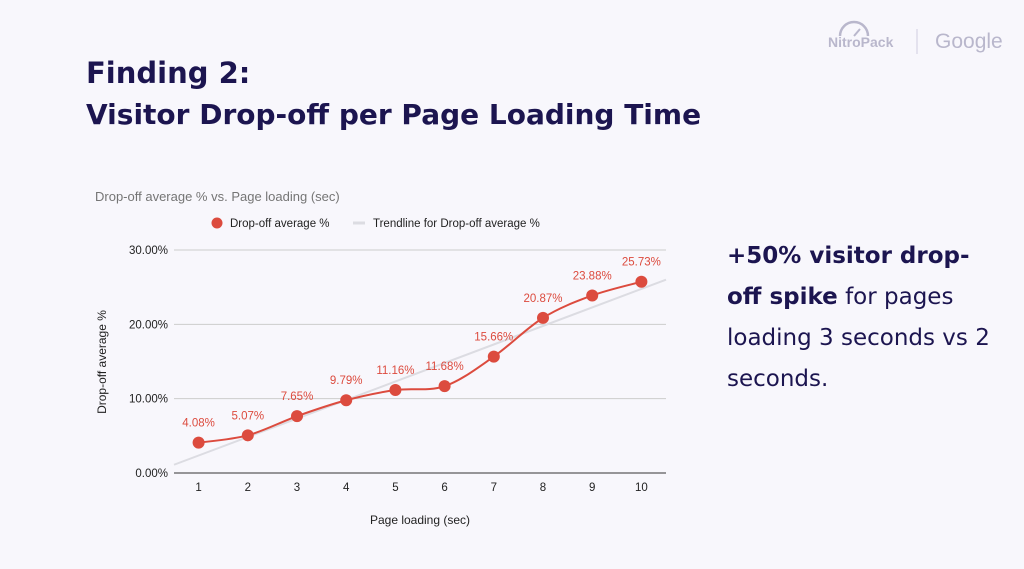  Describe the element at coordinates (641, 263) in the screenshot. I see `data-label: 25.73%` at that location.